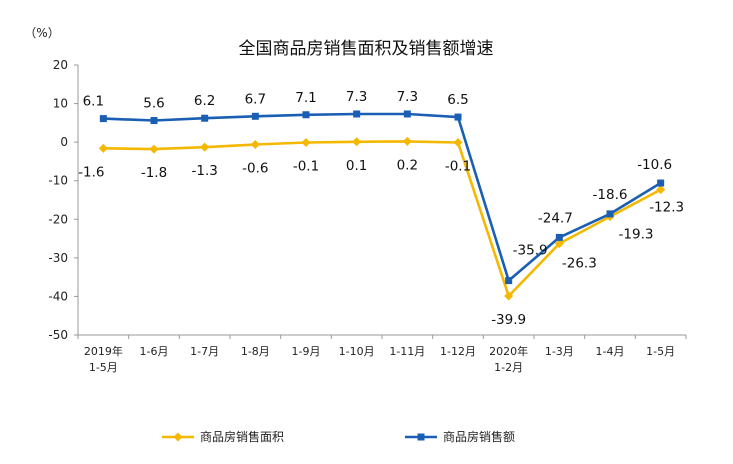  Describe the element at coordinates (306, 351) in the screenshot. I see `x-tick-label: 1-9月` at that location.